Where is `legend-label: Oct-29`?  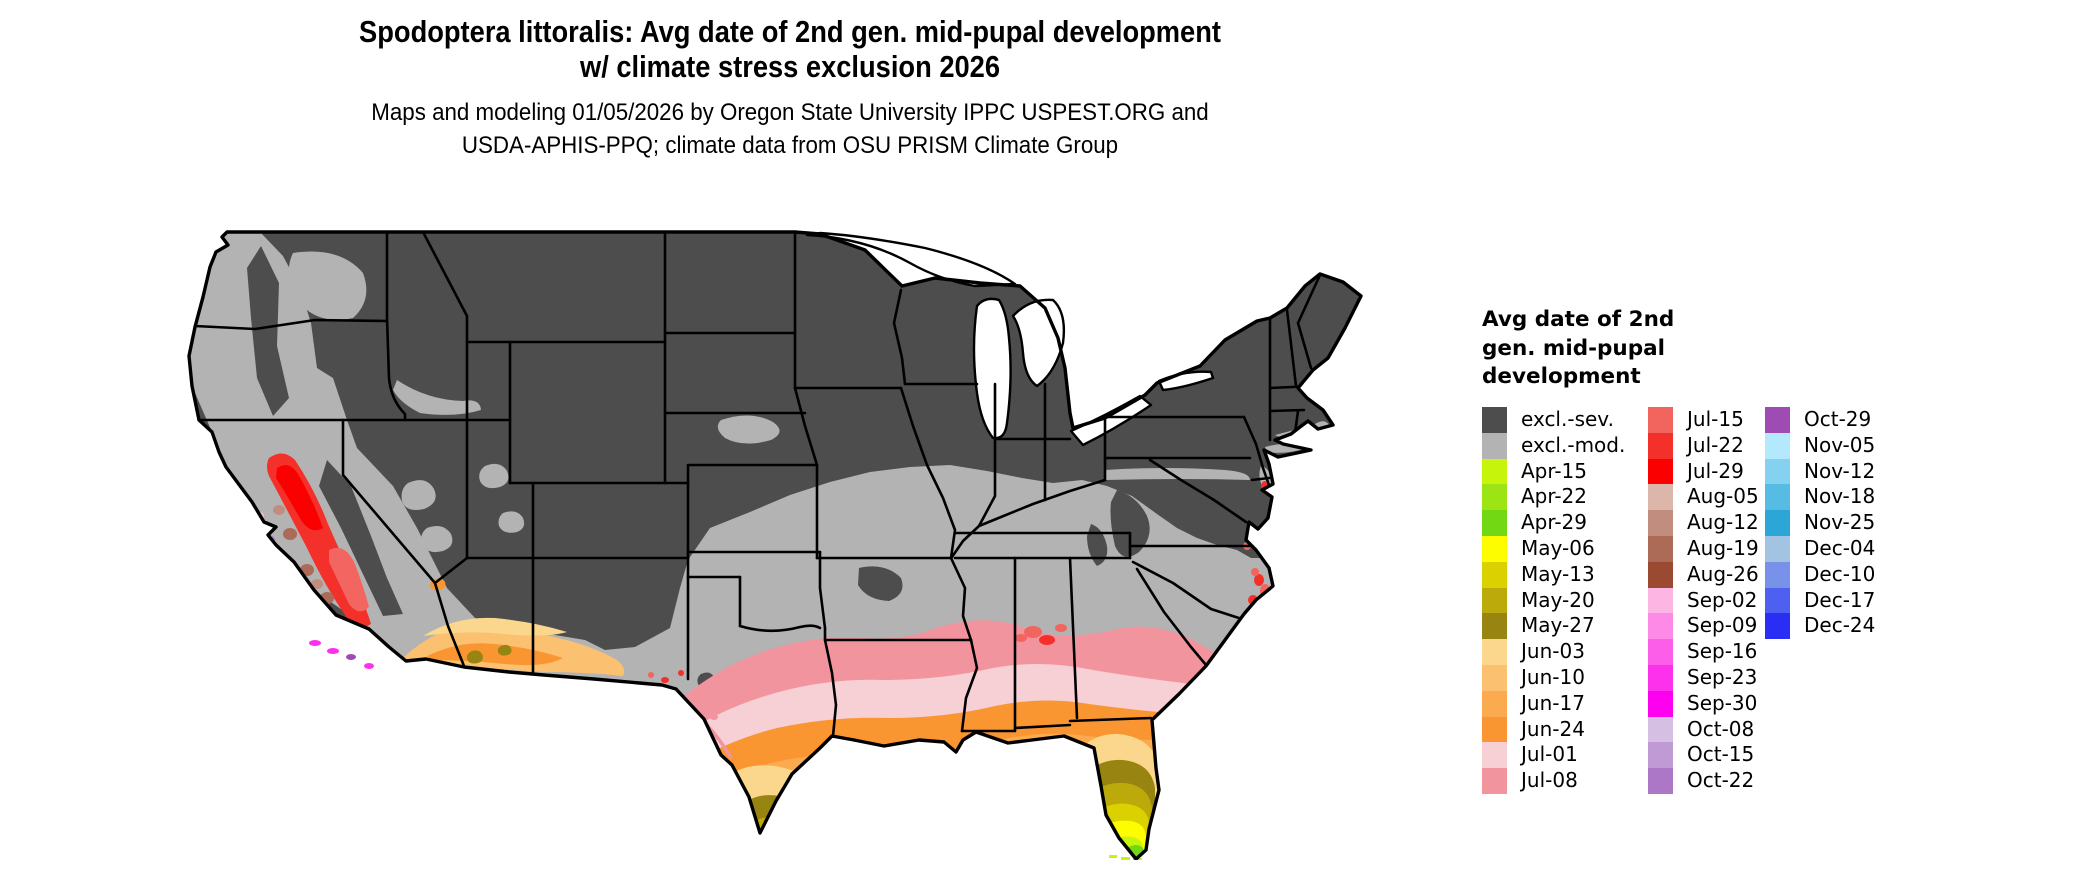
legend-label: Oct-29 is located at coordinates (1838, 419).